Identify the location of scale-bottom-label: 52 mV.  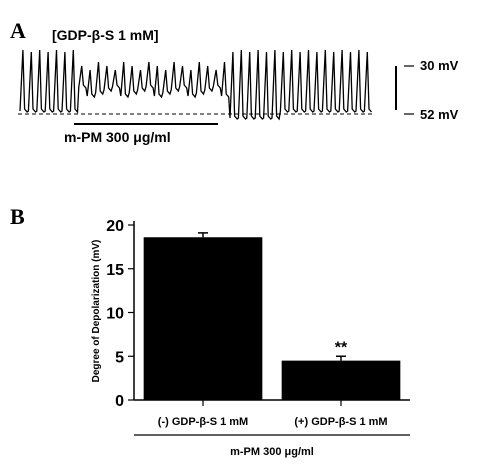
(439, 114).